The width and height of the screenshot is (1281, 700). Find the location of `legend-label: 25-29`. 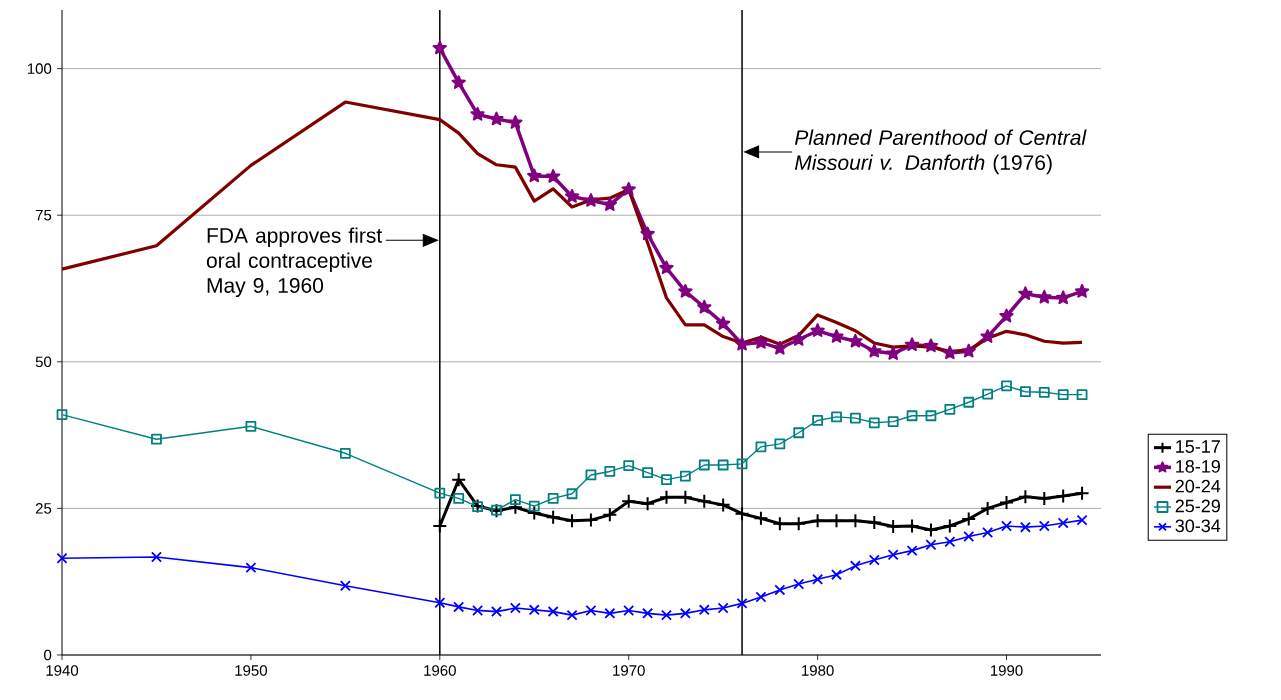

legend-label: 25-29 is located at coordinates (1197, 506).